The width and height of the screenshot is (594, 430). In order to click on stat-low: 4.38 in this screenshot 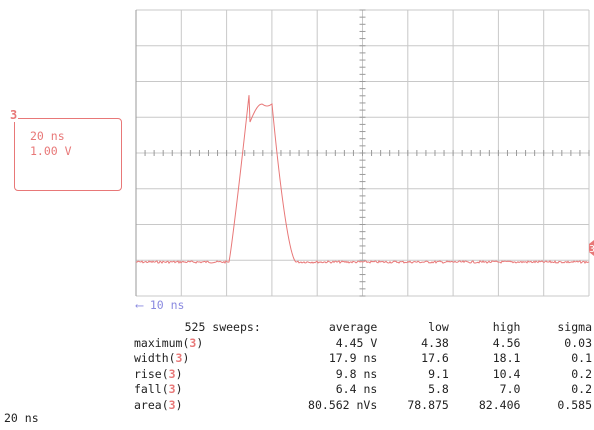, I will do `click(435, 342)`.